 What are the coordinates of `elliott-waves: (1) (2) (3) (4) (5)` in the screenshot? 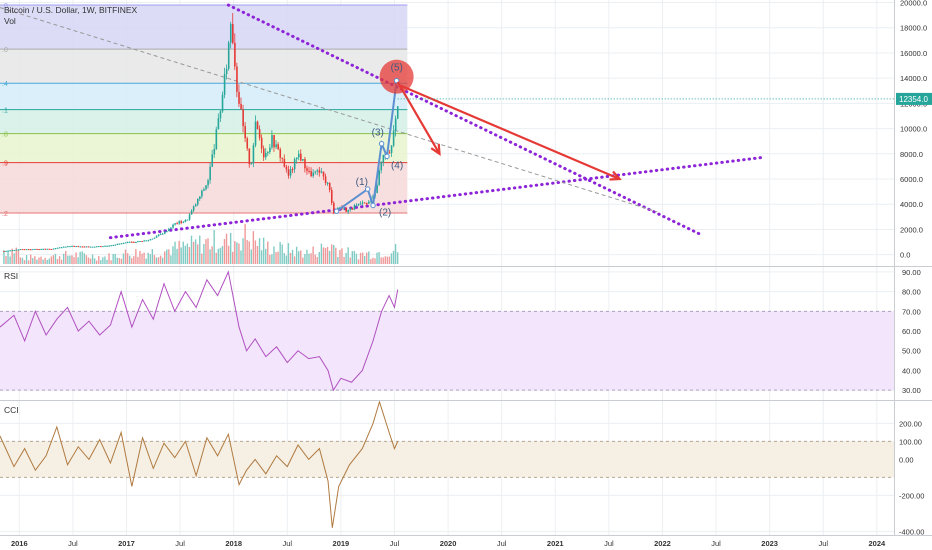 It's located at (373, 139).